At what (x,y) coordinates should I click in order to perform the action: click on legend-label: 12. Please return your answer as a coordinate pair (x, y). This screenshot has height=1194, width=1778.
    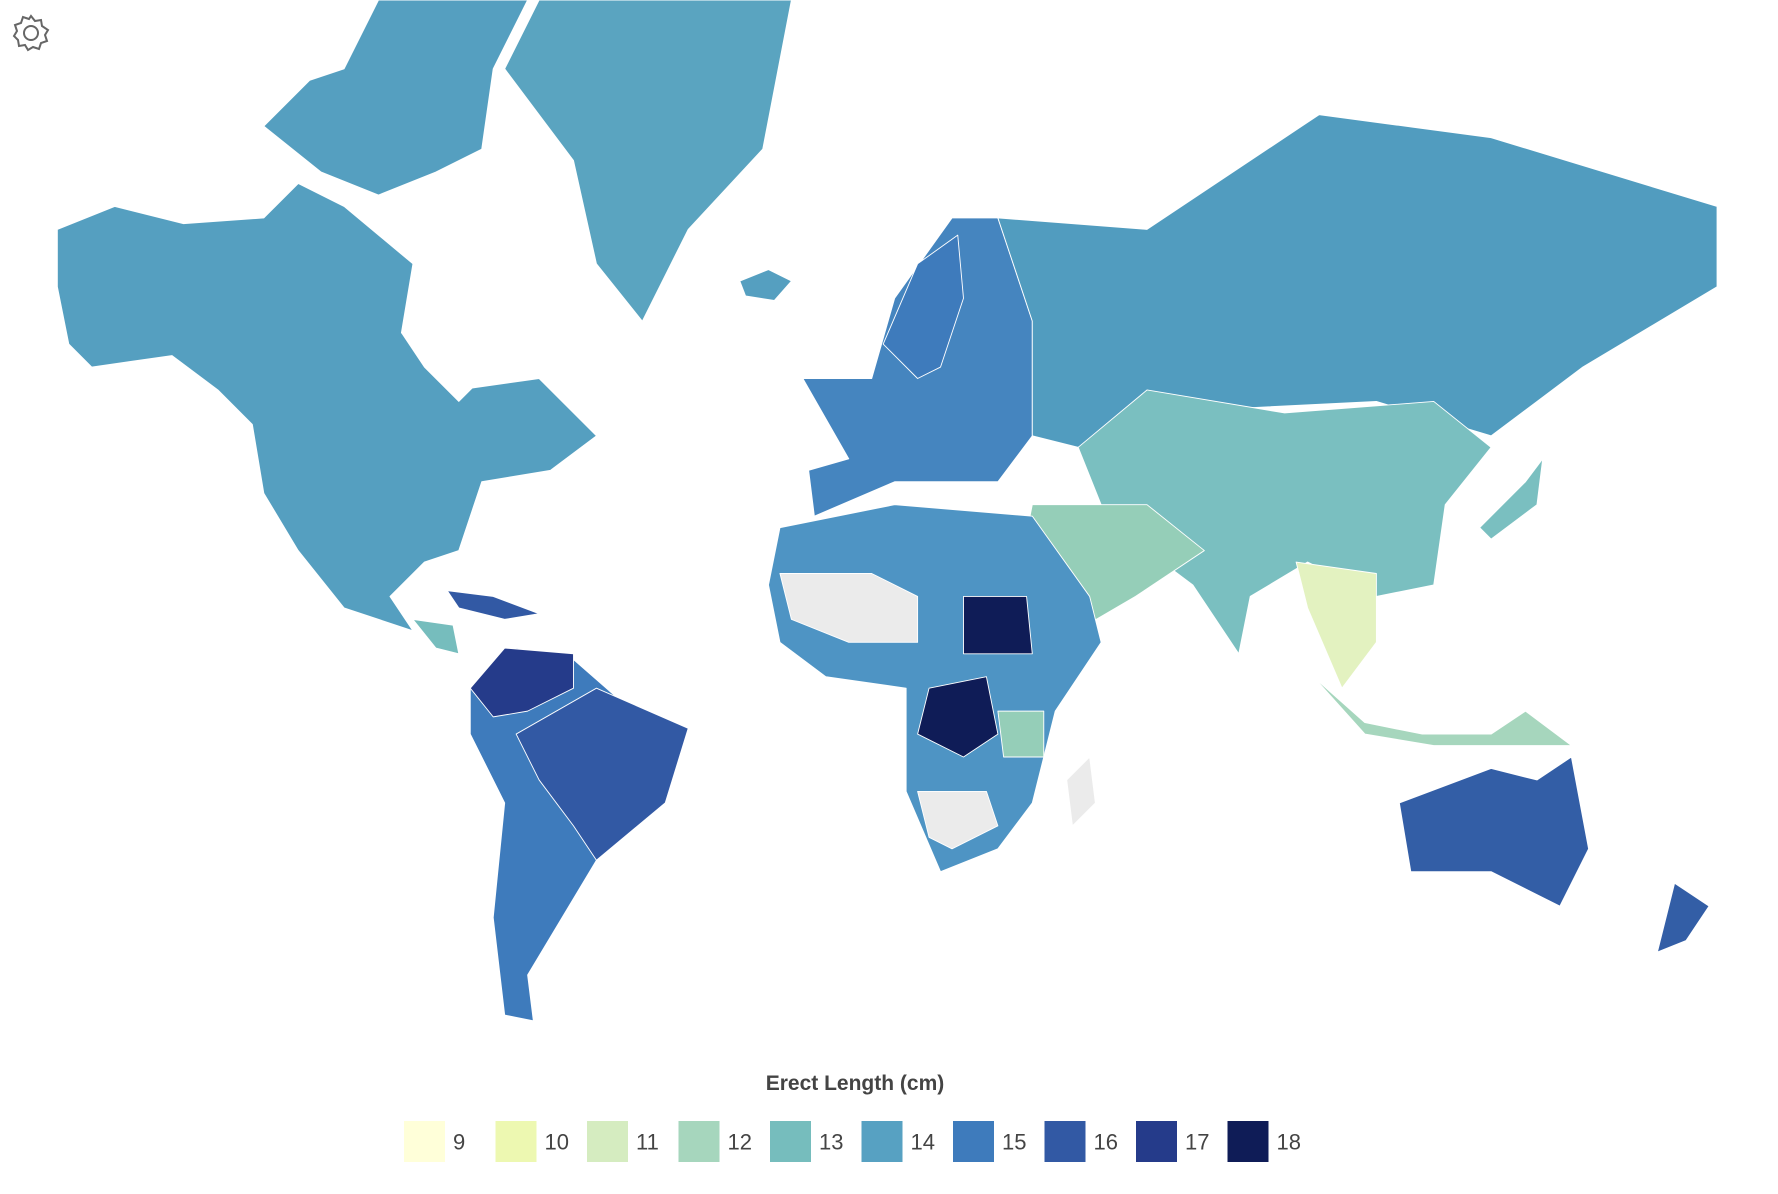
    Looking at the image, I should click on (740, 1142).